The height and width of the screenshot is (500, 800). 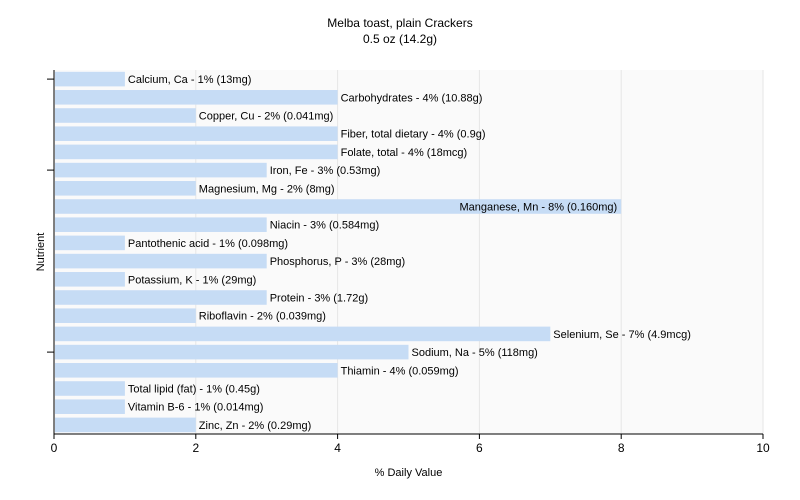 I want to click on x-tick-label: 4, so click(x=337, y=448).